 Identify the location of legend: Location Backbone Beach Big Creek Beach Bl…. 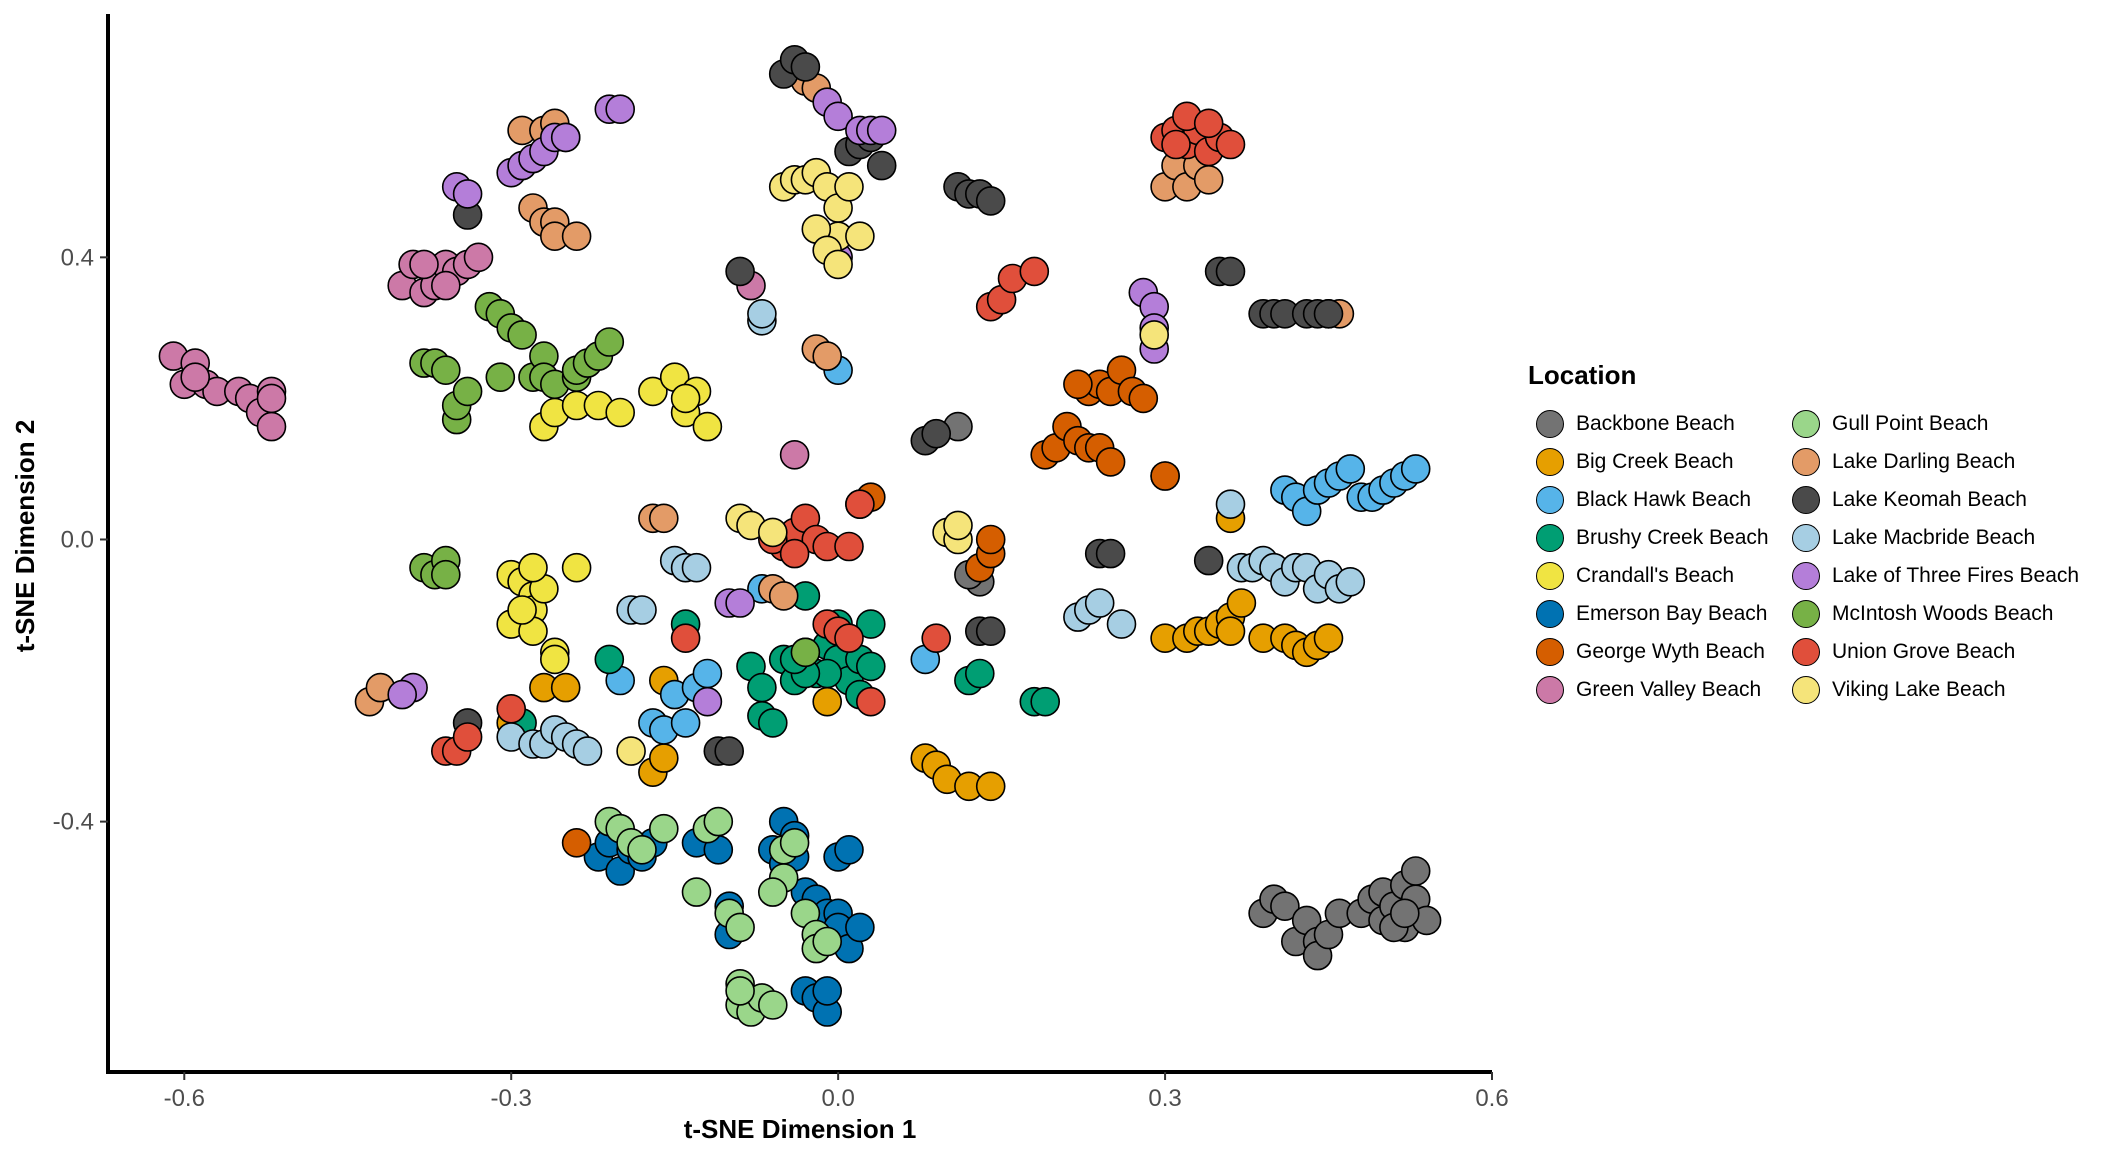
(1808, 534).